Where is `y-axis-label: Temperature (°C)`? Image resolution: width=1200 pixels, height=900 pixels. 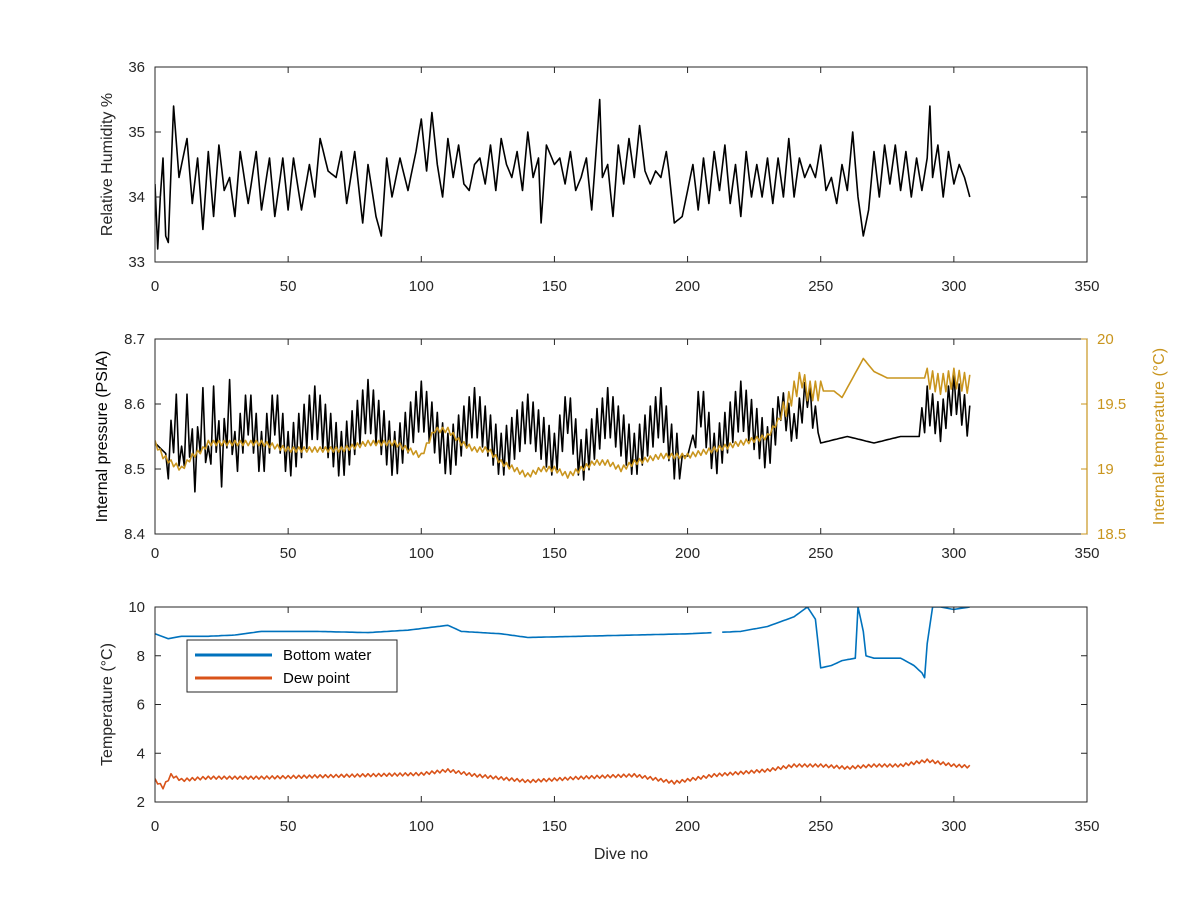 y-axis-label: Temperature (°C) is located at coordinates (107, 704).